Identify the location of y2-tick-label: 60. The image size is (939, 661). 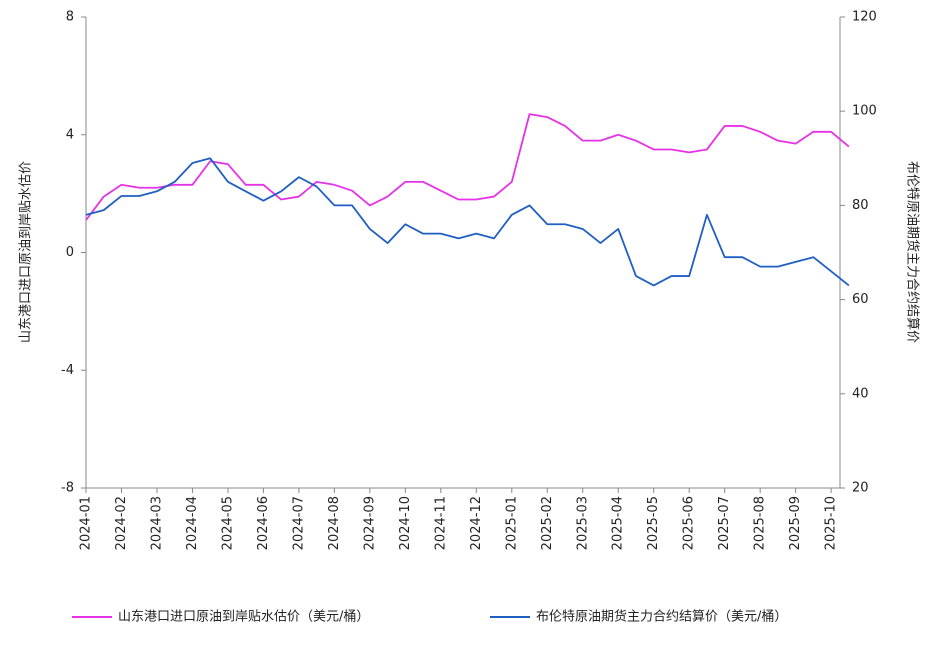
(860, 299).